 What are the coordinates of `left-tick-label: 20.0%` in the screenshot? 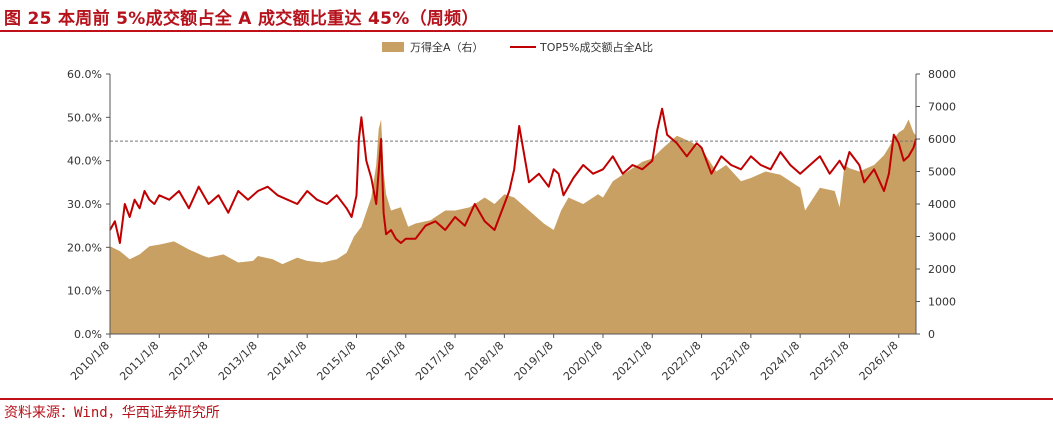 It's located at (84, 247).